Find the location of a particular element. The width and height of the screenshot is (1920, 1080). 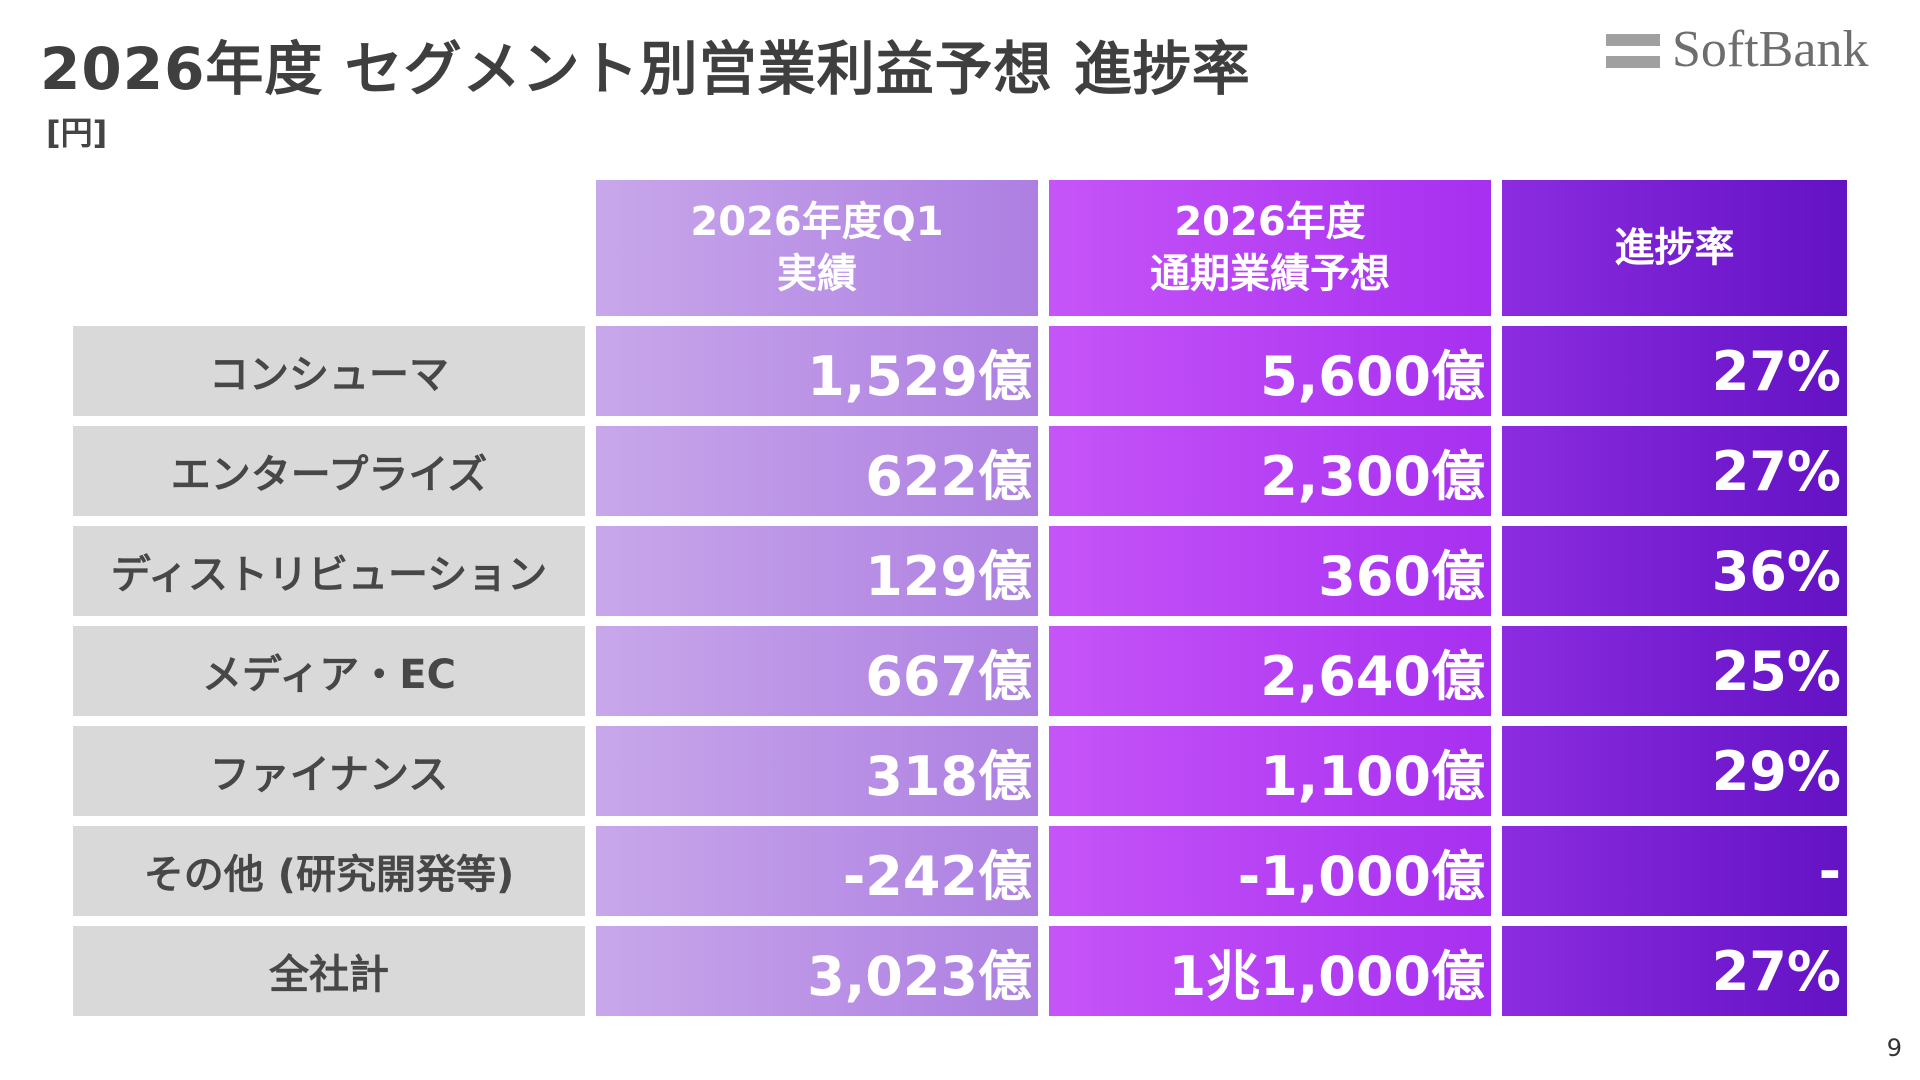

progress-value: 25% is located at coordinates (1674, 671).